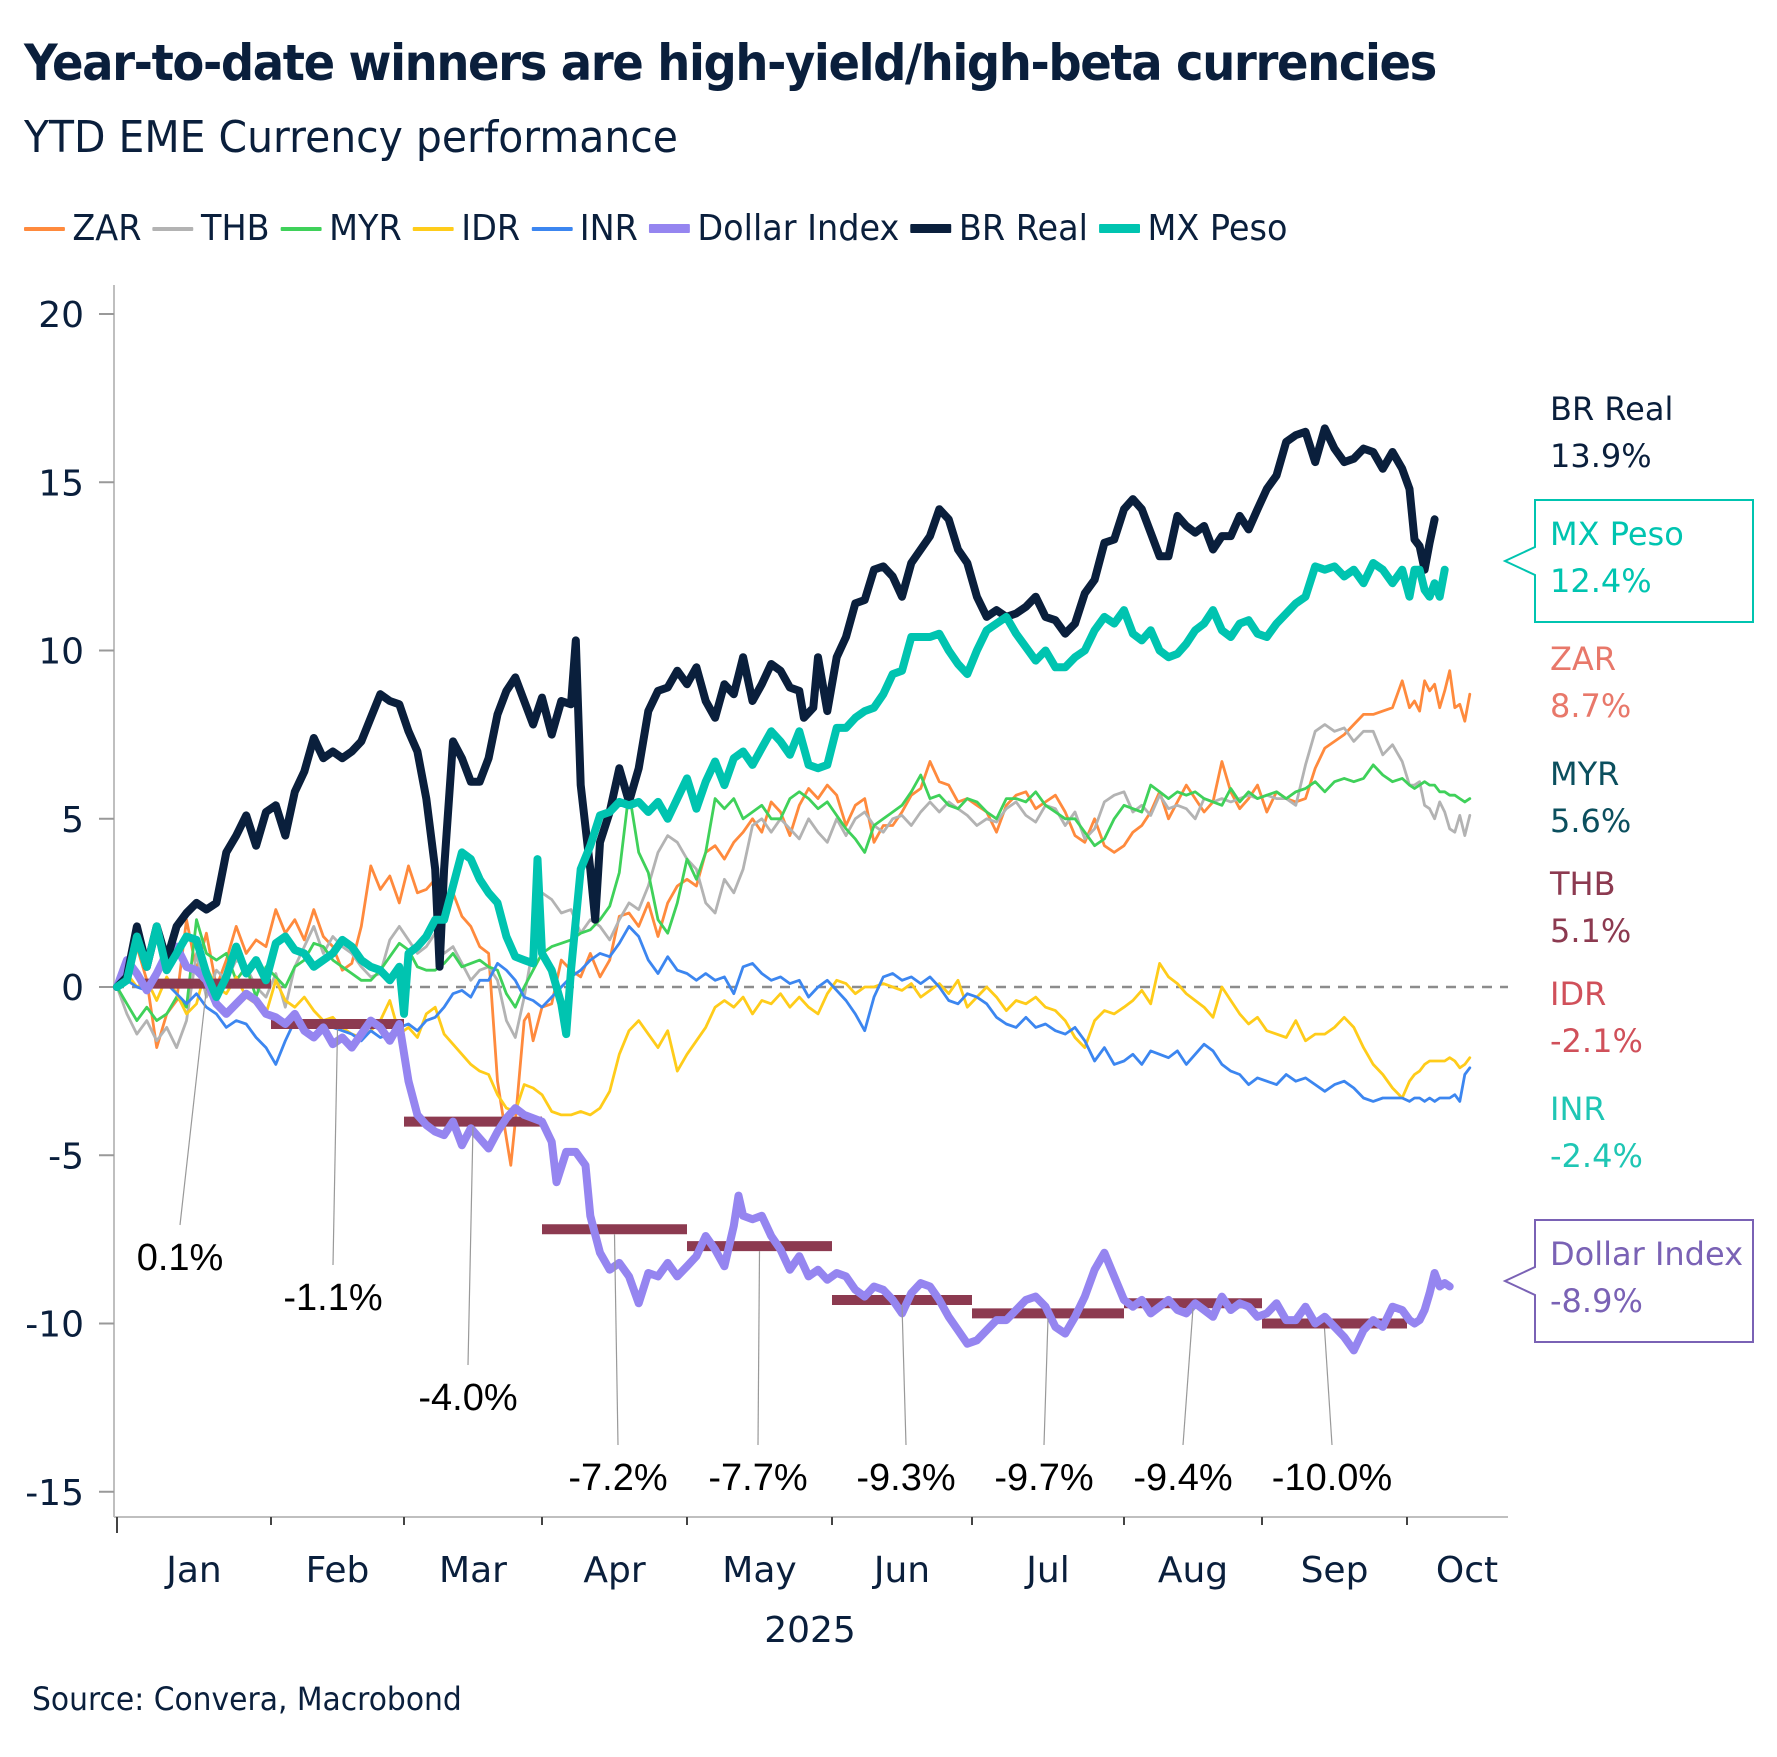 The image size is (1777, 1757). What do you see at coordinates (1046, 1570) in the screenshot?
I see `x-tick-label: Jul` at bounding box center [1046, 1570].